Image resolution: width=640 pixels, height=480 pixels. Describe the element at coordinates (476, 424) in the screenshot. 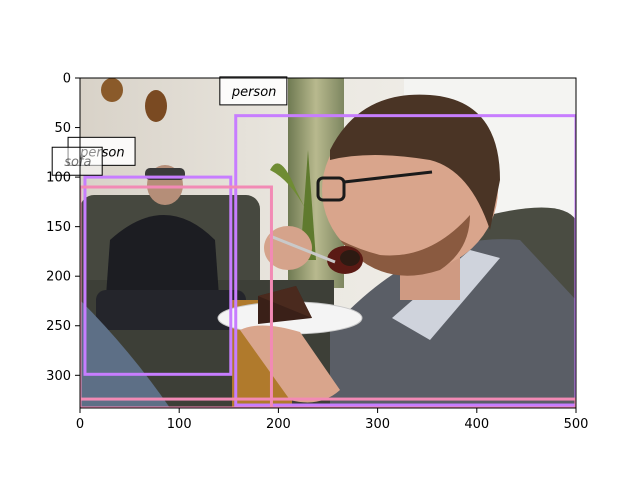

I see `x-tick-label: 400` at that location.